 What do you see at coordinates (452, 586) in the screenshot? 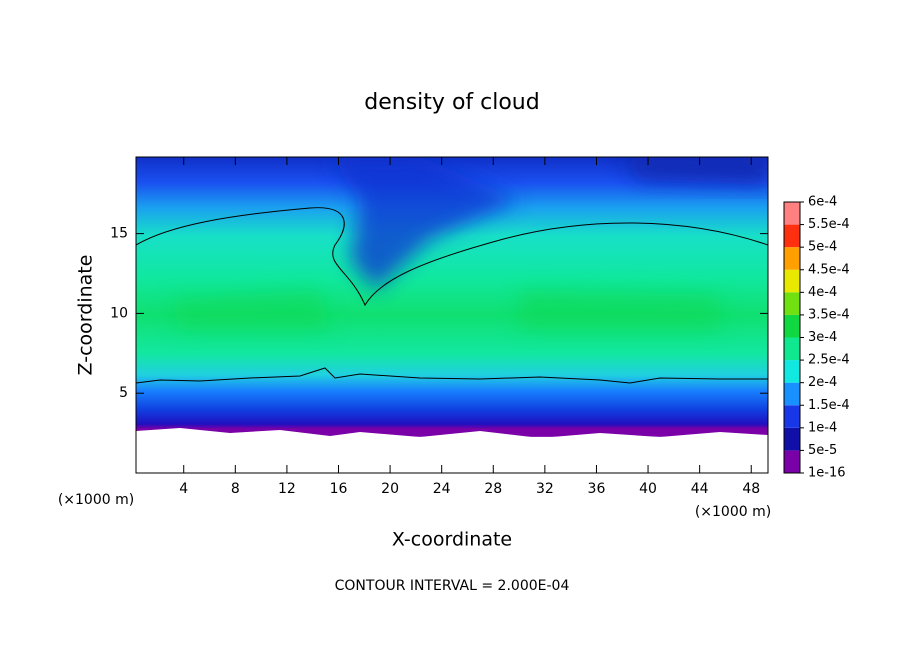
I see `contour-interval-note: CONTOUR INTERVAL = 2.000E-04` at bounding box center [452, 586].